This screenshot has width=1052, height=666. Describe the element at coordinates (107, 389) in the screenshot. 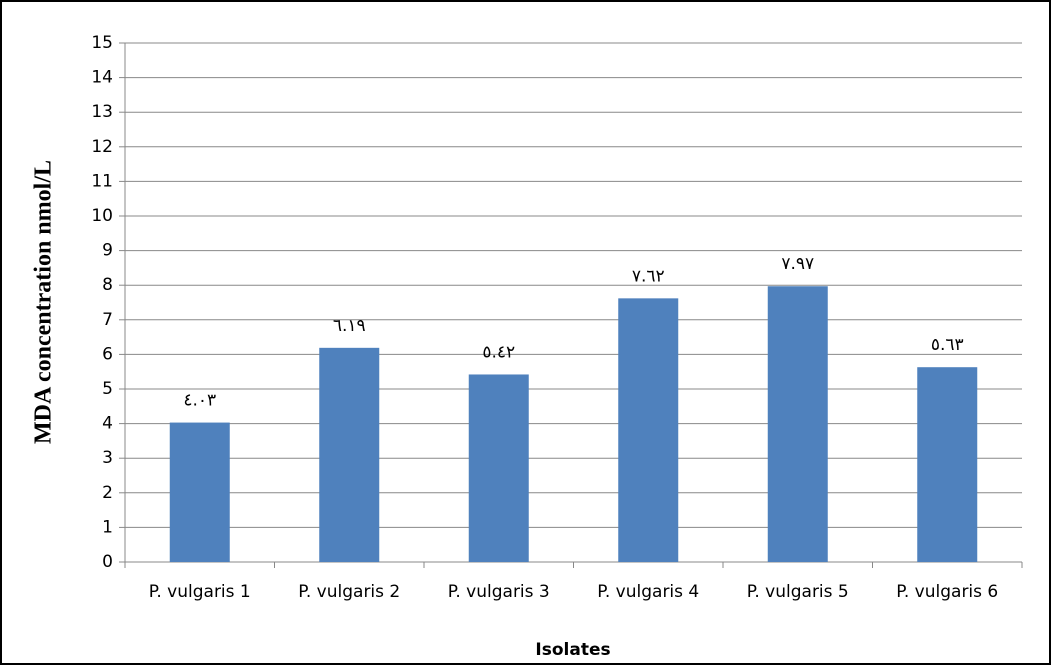

I see `y-tick-label: 5` at that location.